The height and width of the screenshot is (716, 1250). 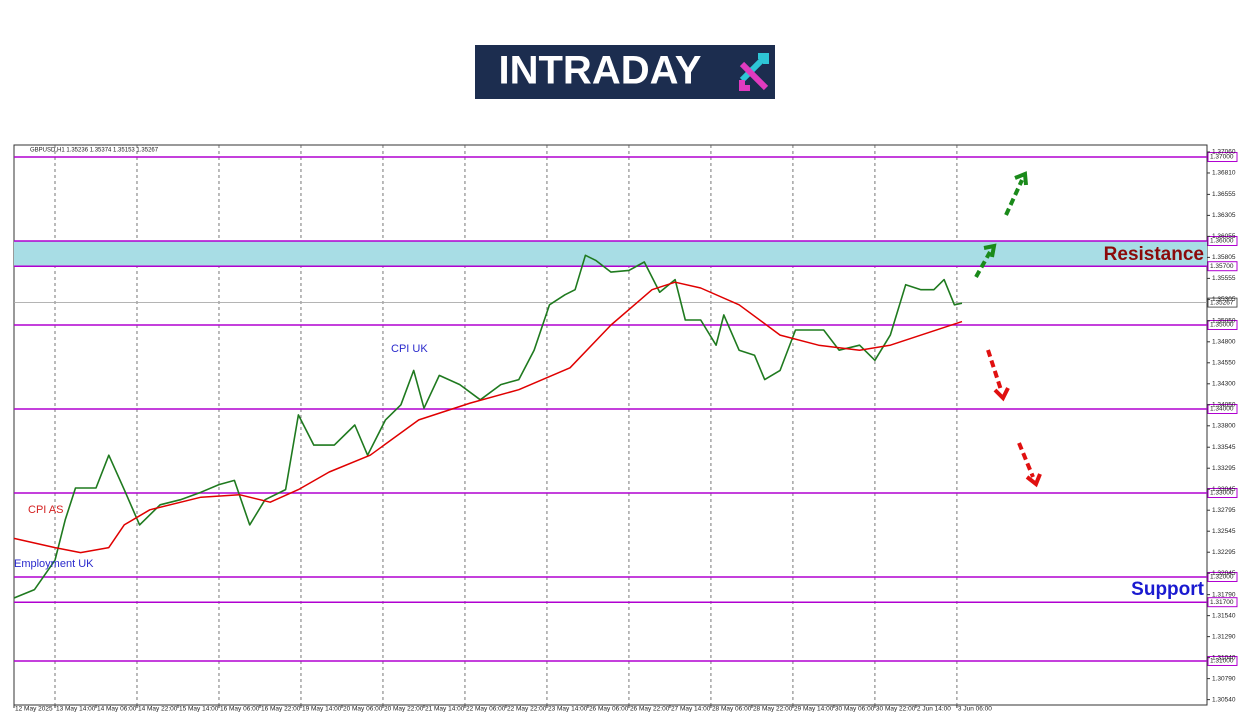 What do you see at coordinates (1224, 173) in the screenshot?
I see `y-tick-label: 1.36810` at bounding box center [1224, 173].